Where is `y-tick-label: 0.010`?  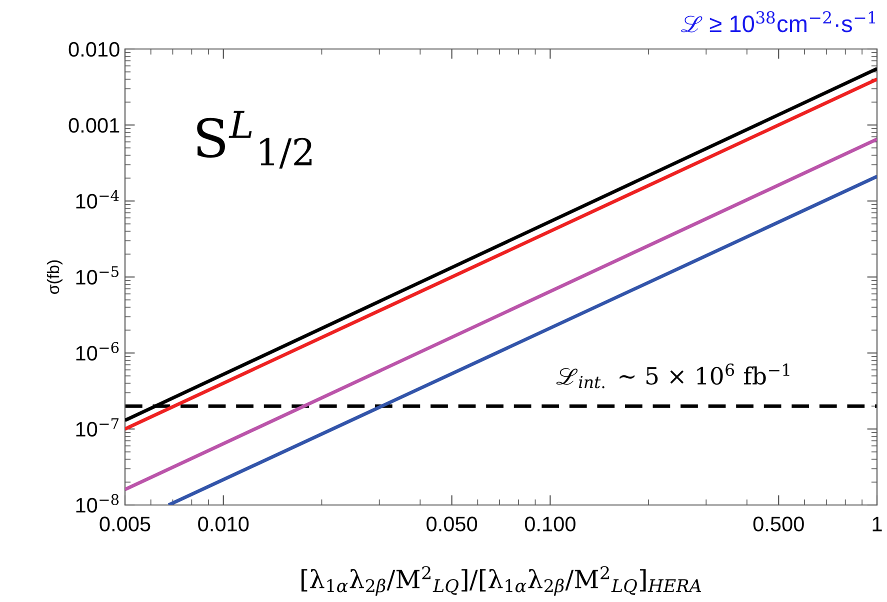 y-tick-label: 0.010 is located at coordinates (94, 49).